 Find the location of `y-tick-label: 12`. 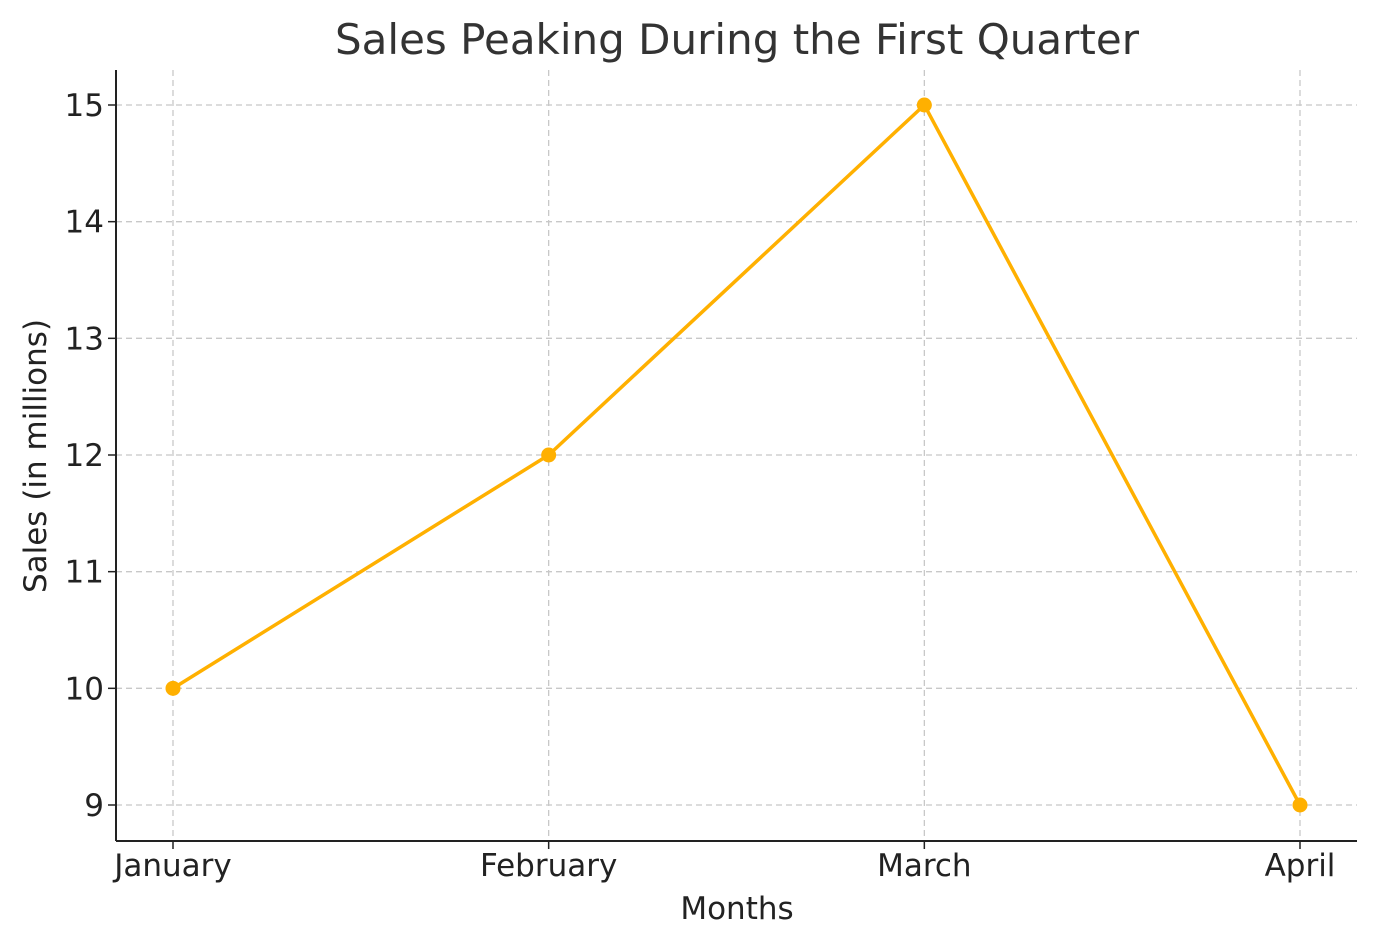

y-tick-label: 12 is located at coordinates (84, 456).